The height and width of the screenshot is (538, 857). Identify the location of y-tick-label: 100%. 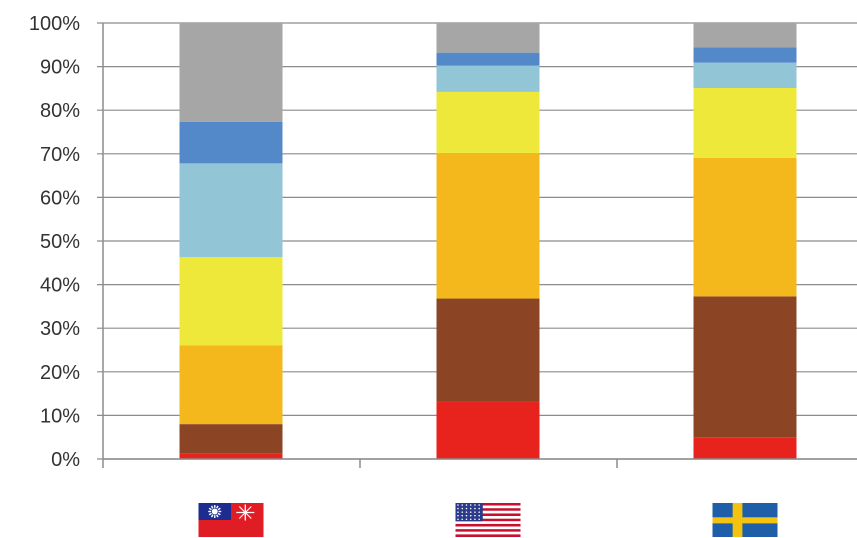
(54, 24).